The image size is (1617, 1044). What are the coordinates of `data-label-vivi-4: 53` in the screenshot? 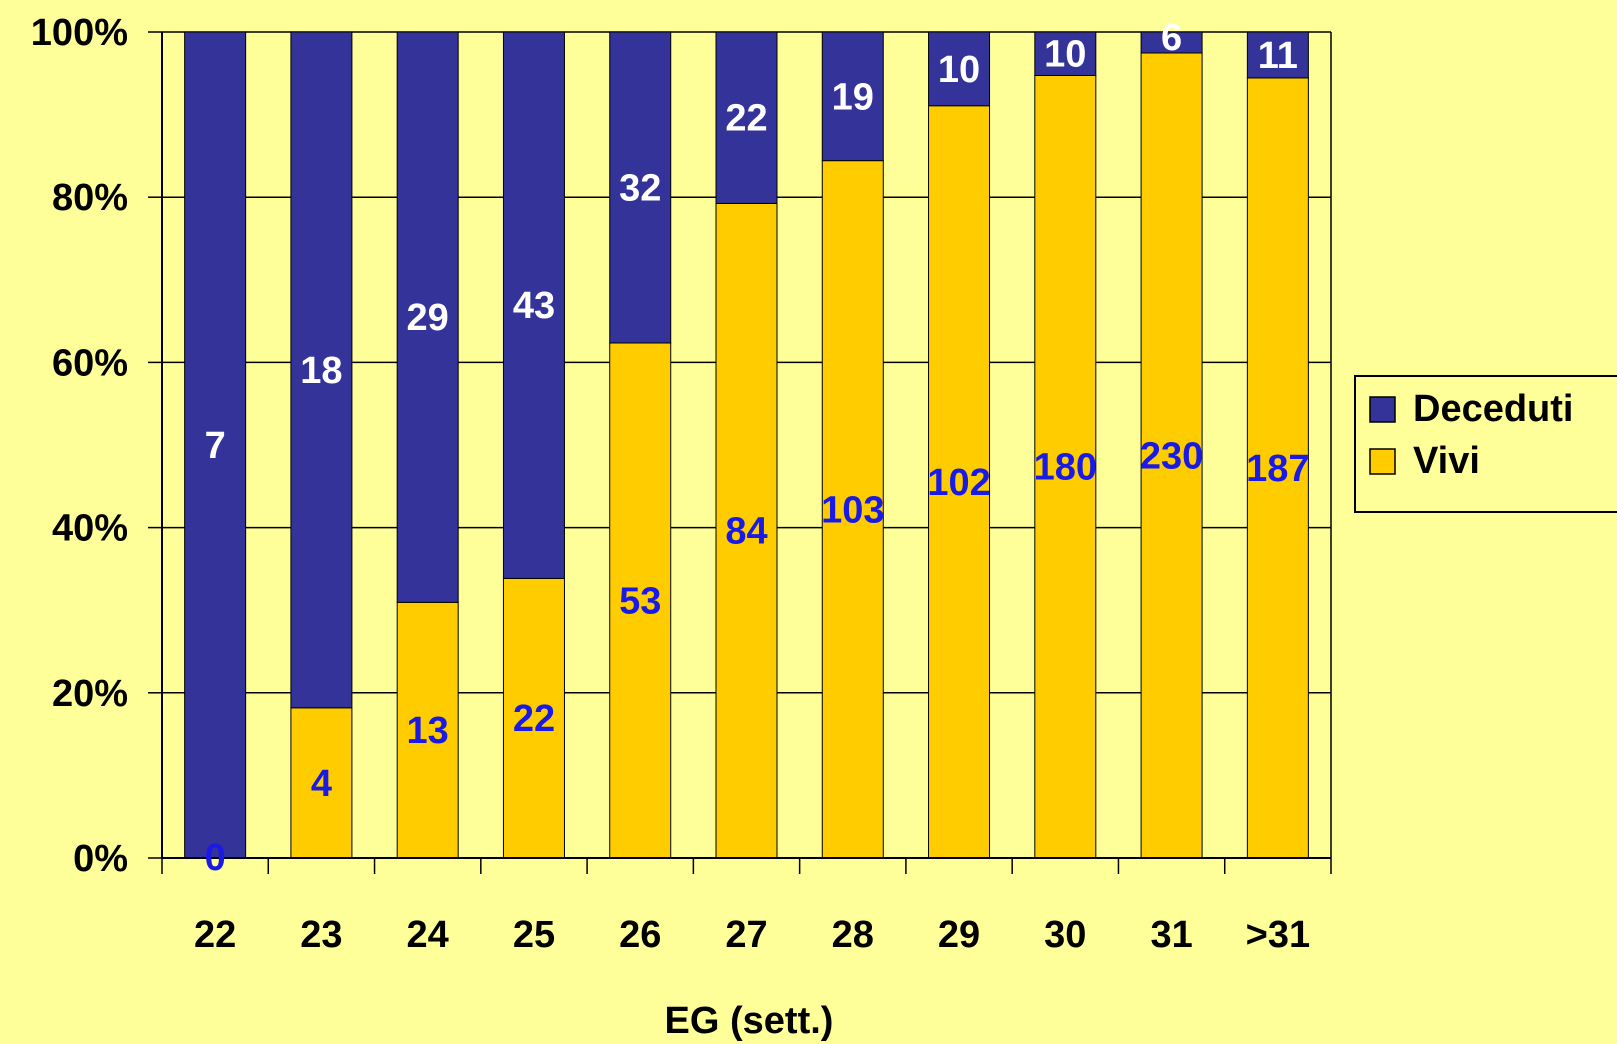 It's located at (640, 601).